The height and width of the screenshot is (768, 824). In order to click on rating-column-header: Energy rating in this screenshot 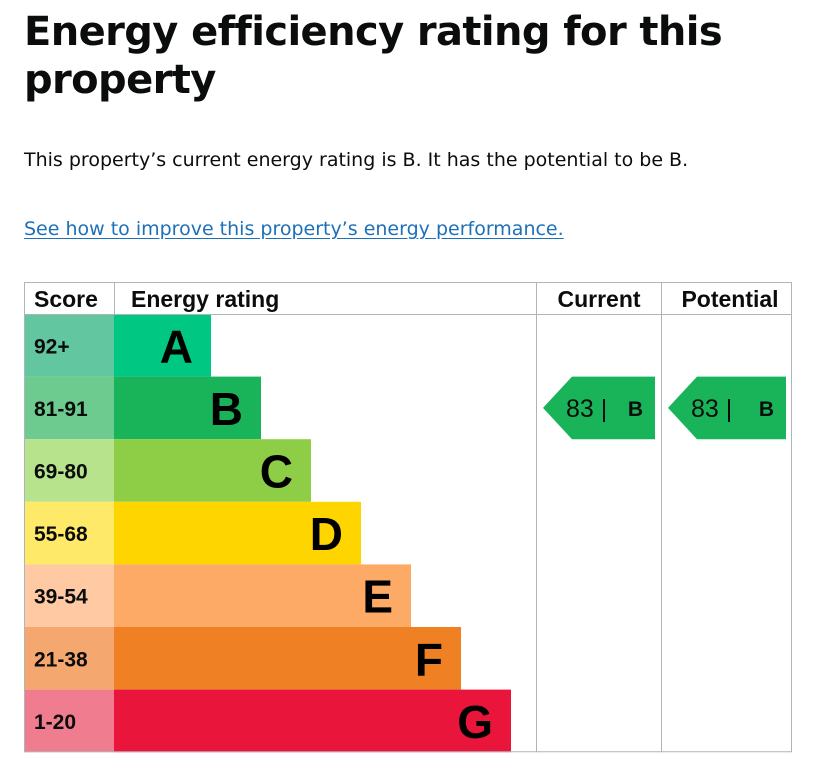, I will do `click(205, 299)`.